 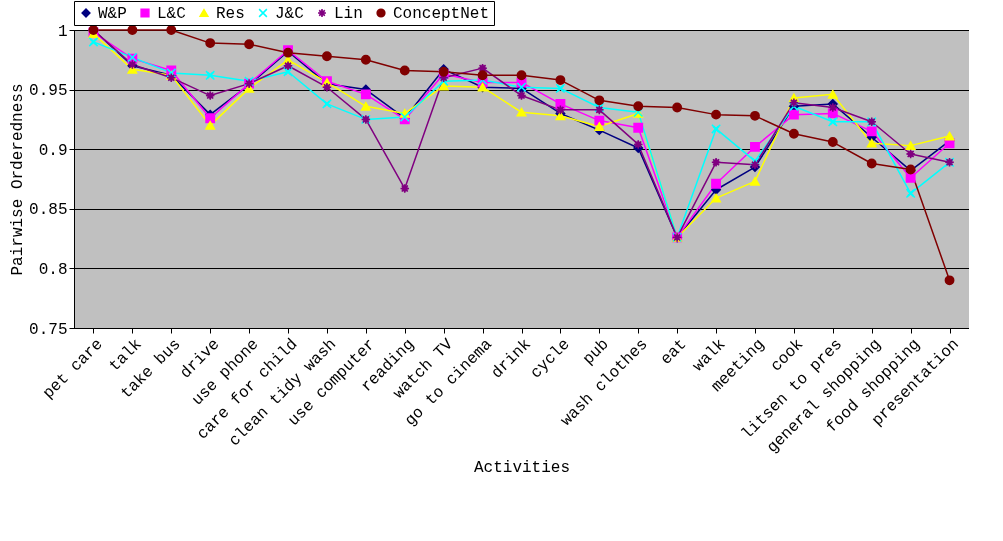 I want to click on y-tick-label: 0.75, so click(x=48, y=329).